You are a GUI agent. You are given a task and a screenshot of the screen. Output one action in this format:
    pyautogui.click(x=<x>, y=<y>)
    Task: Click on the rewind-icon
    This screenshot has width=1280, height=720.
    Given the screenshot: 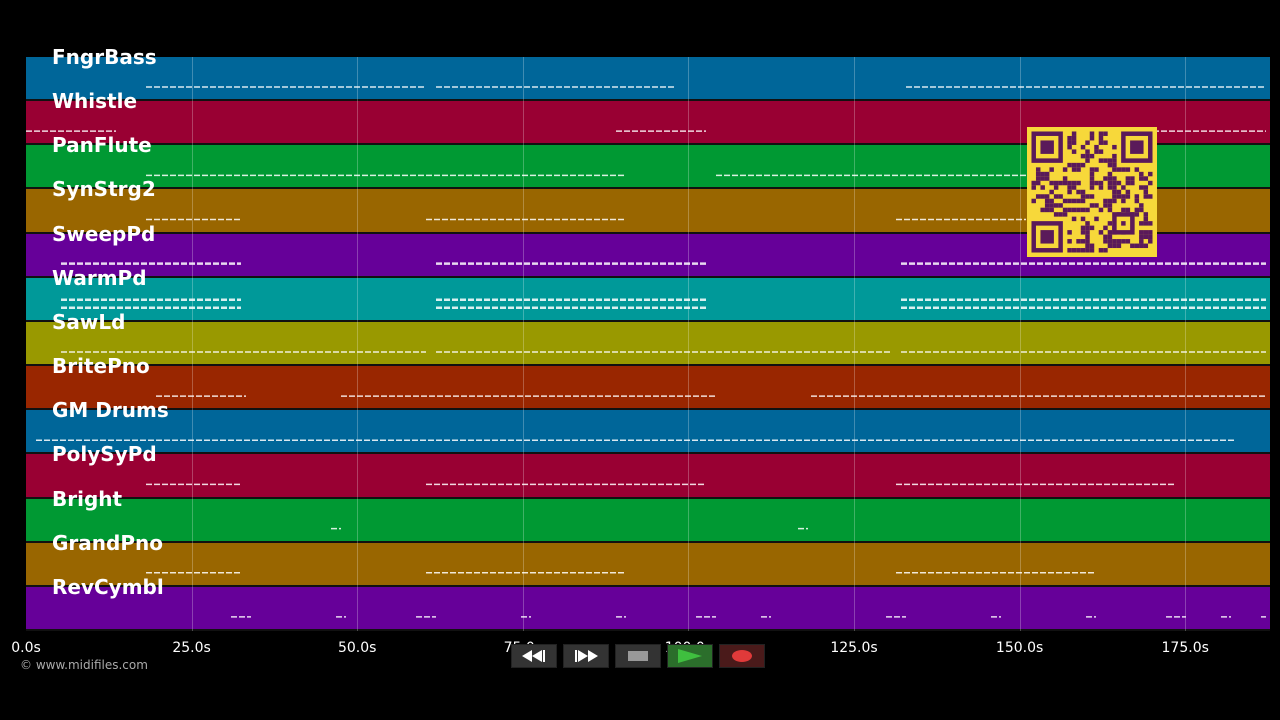 What is the action you would take?
    pyautogui.click(x=533, y=656)
    